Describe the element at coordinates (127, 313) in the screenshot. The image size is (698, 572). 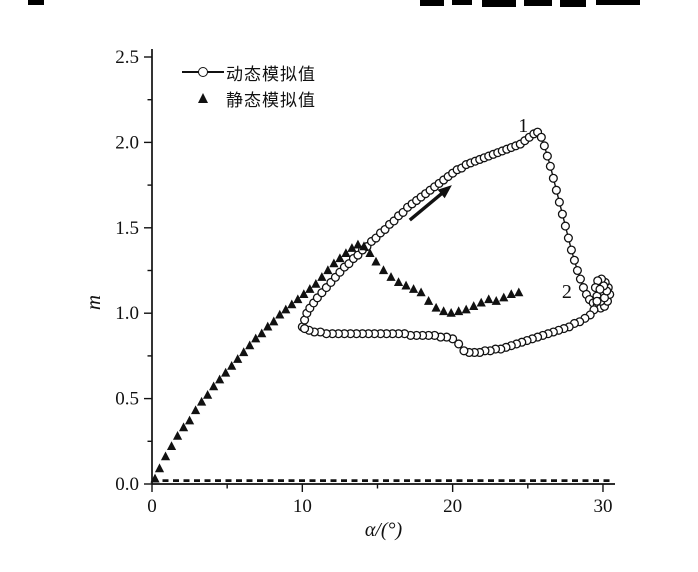
I see `y-tick-label: 1.0` at that location.